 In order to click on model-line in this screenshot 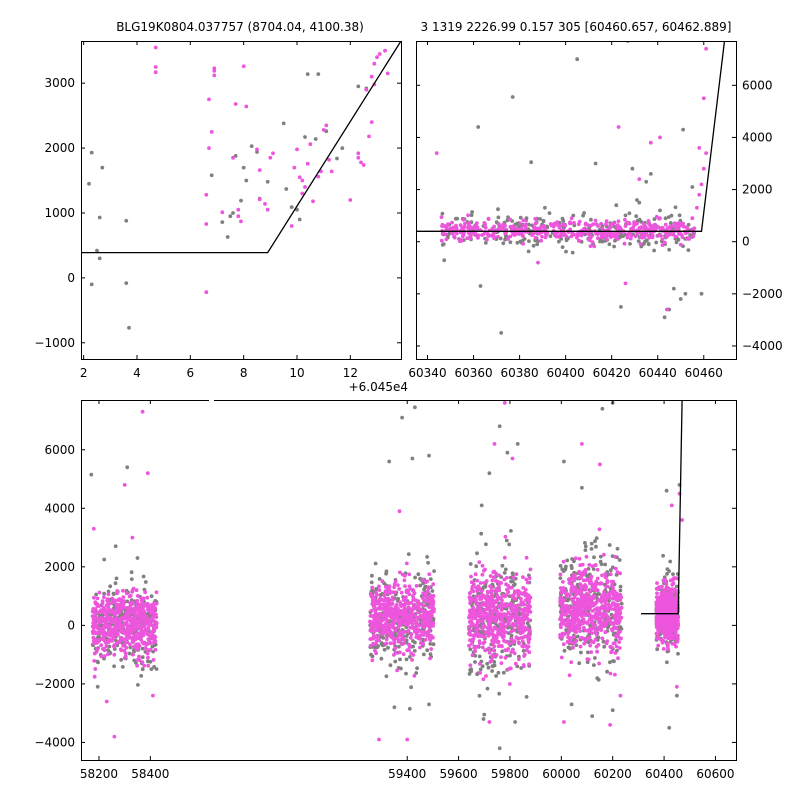, I will do `click(241, 147)`.